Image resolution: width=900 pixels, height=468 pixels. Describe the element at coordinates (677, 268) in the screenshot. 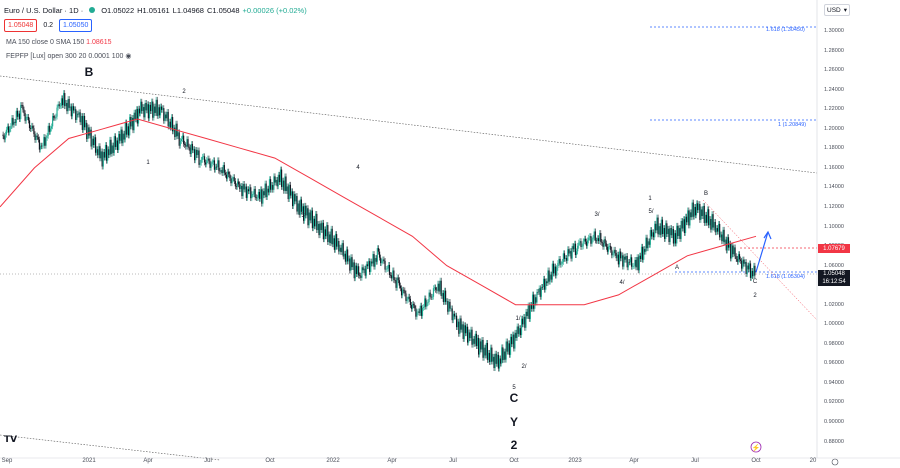

I see `wave-label: A` at that location.